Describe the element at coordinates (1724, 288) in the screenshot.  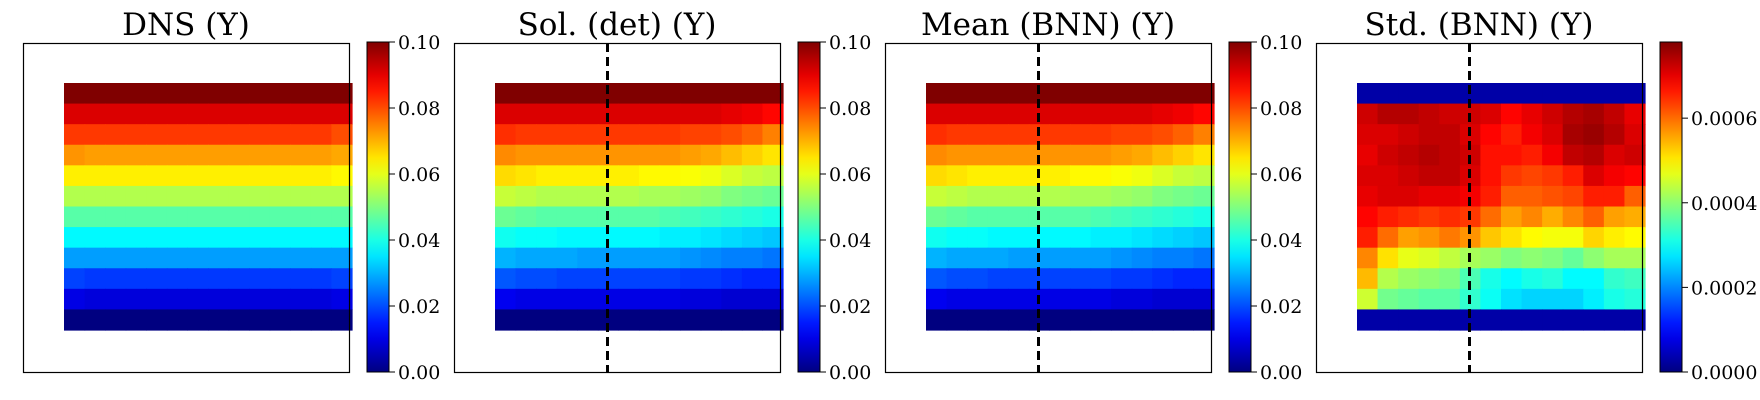
I see `colorbar-tick-label: 0.0002` at that location.